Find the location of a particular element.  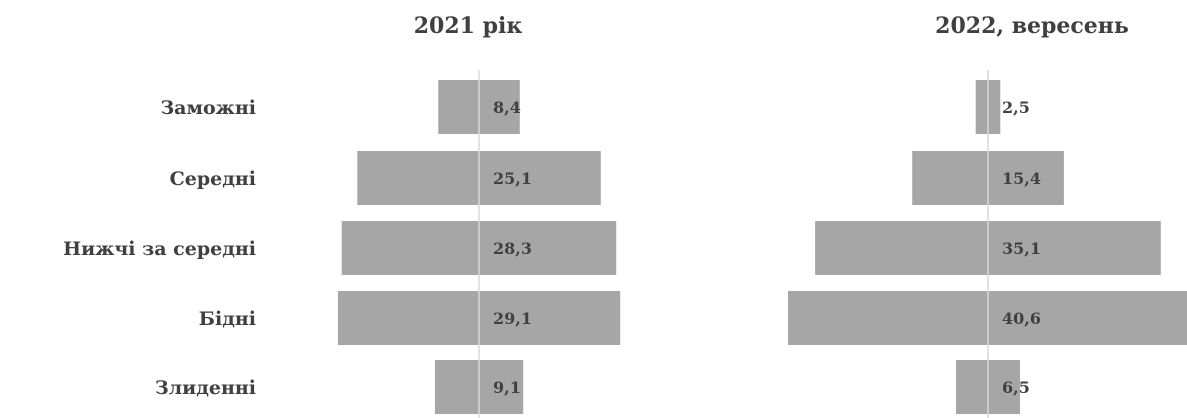

category-label: Бідні is located at coordinates (227, 319).